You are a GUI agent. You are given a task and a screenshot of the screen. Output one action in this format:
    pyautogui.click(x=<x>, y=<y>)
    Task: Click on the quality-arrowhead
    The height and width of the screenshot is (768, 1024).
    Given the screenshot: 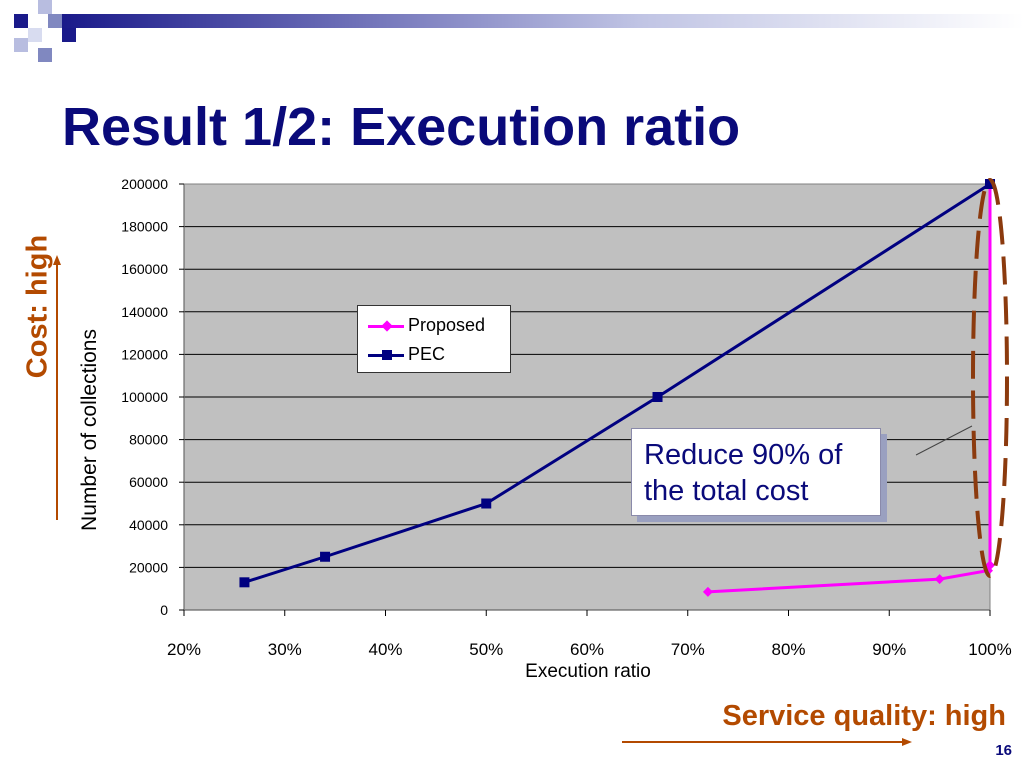 What is the action you would take?
    pyautogui.click(x=907, y=742)
    